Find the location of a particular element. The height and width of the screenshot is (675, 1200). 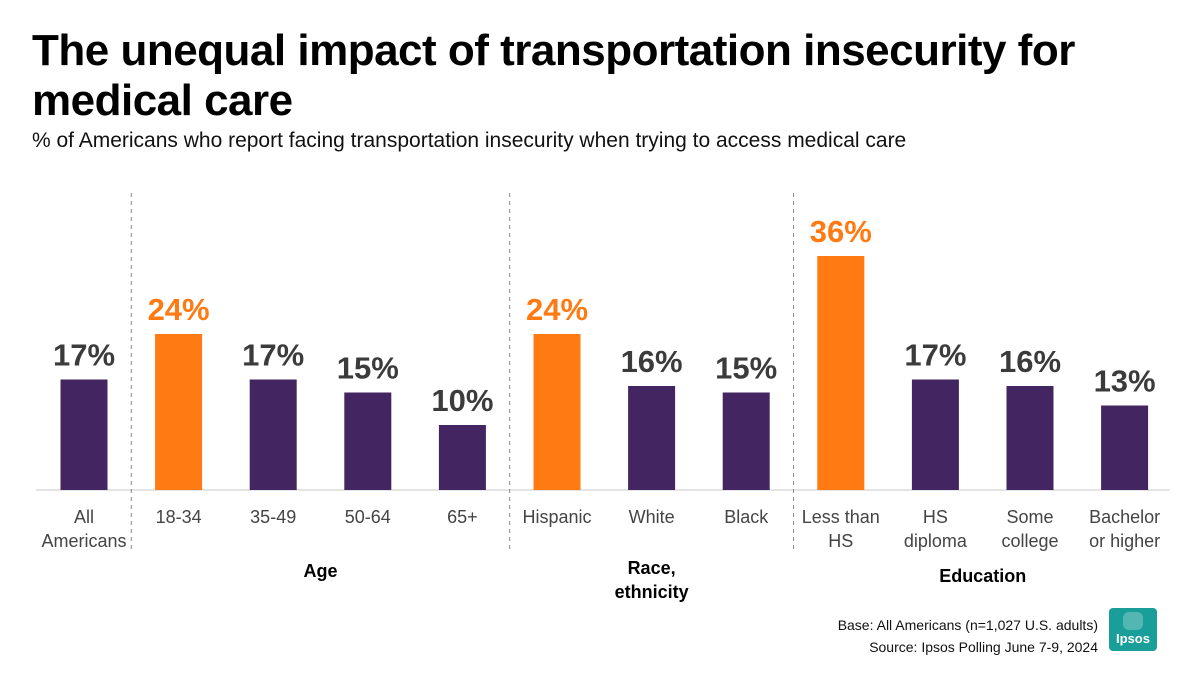

category-label: All is located at coordinates (84, 517).